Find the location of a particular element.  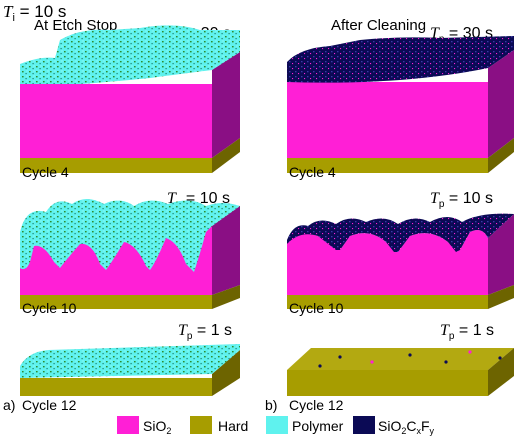

column-title-etch-stop: At Etch Stop is located at coordinates (75, 25).